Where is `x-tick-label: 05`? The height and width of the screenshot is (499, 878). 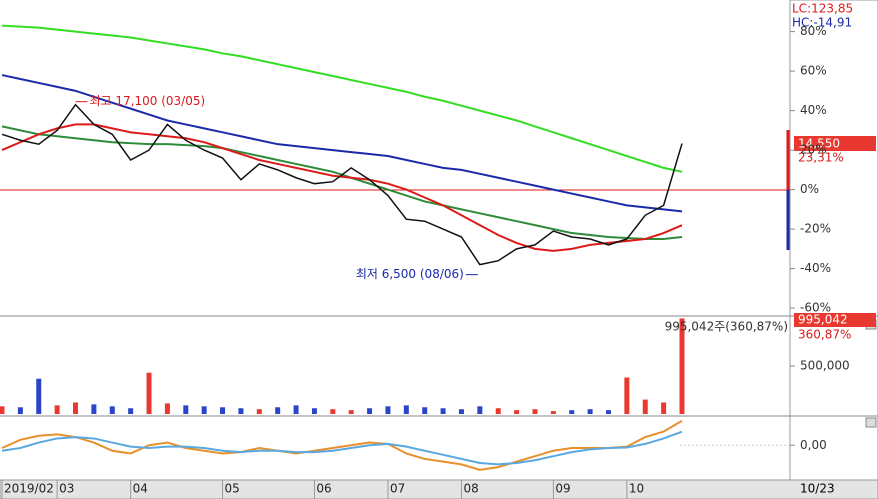
x-tick-label: 05 is located at coordinates (232, 489).